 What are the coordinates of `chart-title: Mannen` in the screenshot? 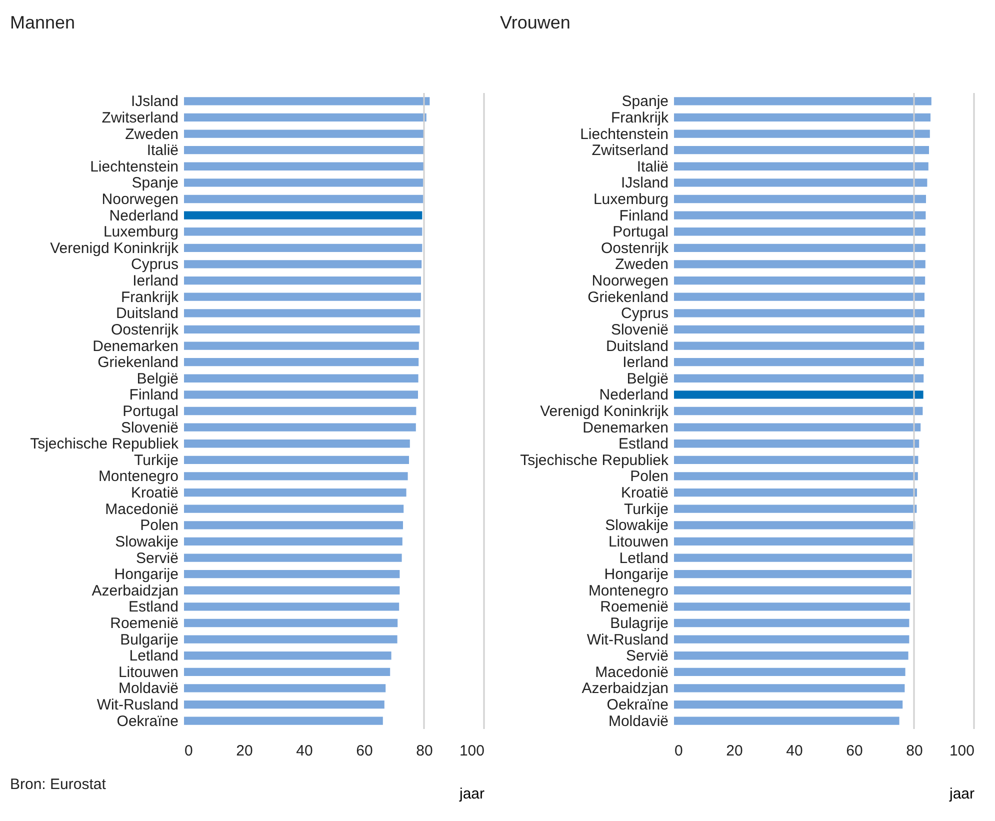 It's located at (43, 22).